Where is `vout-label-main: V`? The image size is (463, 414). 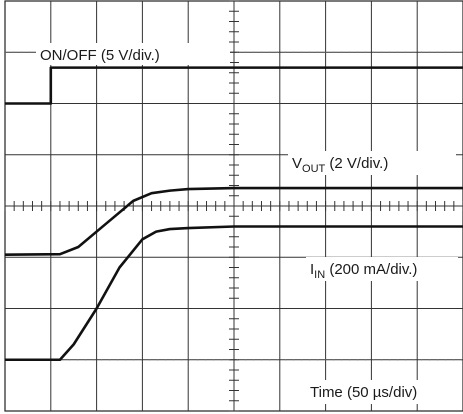 vout-label-main: V is located at coordinates (297, 163).